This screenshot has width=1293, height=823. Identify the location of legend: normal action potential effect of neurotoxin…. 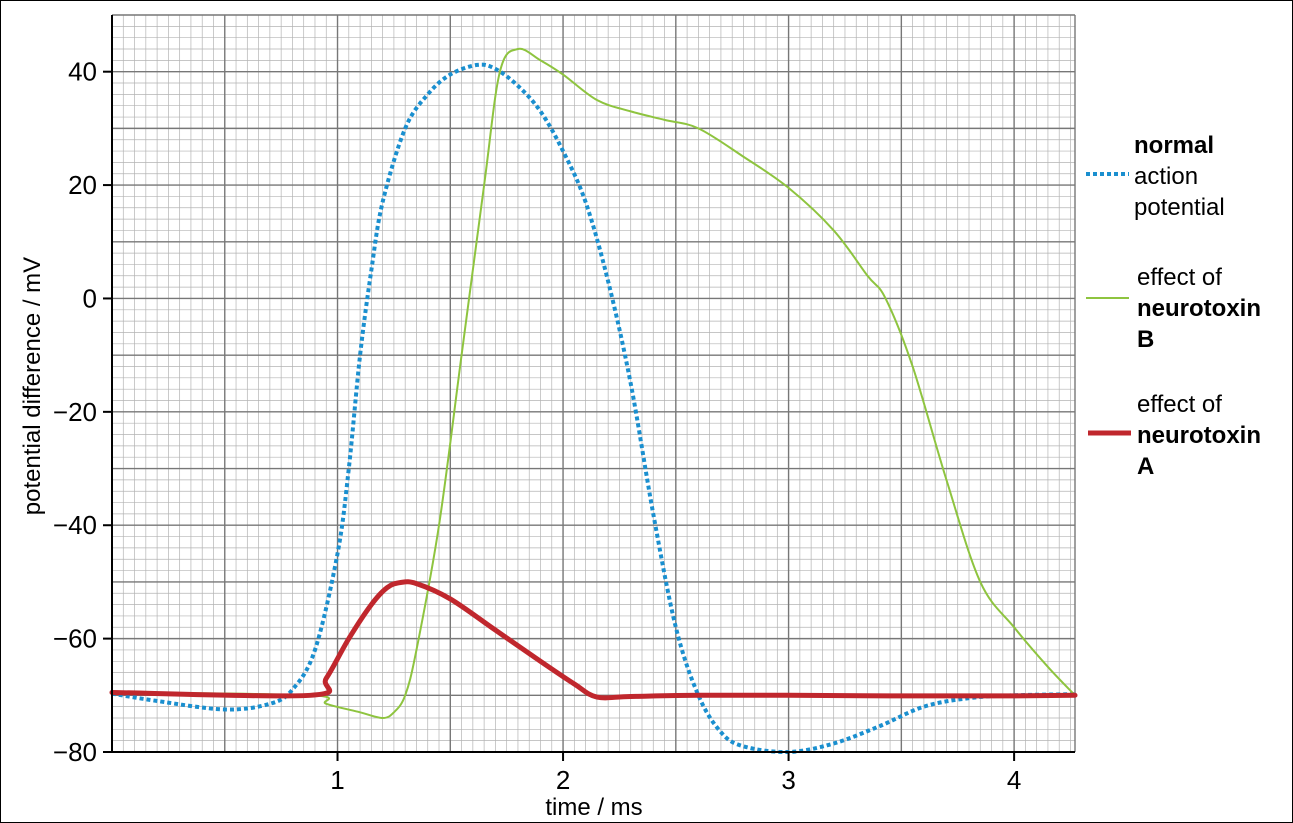
(1173, 306).